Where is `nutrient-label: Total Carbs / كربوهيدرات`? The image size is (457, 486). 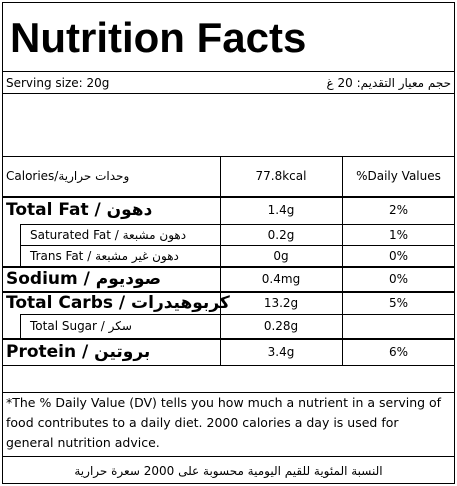 nutrient-label: Total Carbs / كربوهيدرات is located at coordinates (118, 302).